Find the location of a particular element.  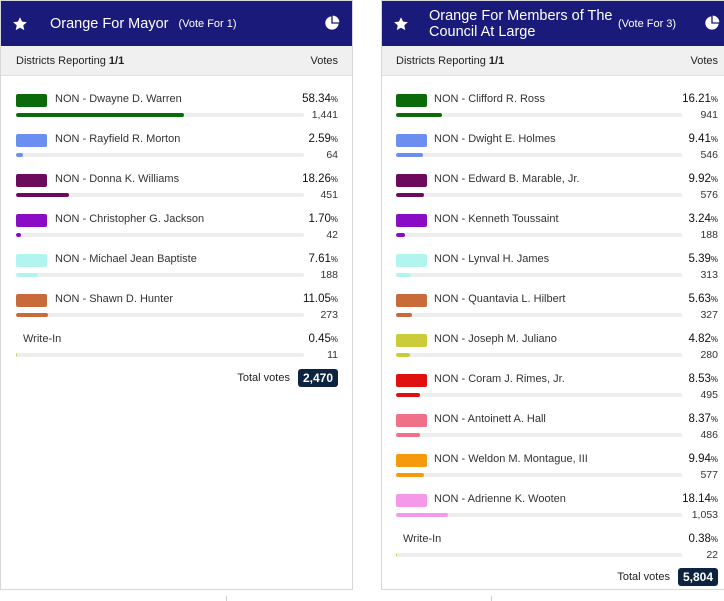

candidate-votes: 188 is located at coordinates (709, 235).